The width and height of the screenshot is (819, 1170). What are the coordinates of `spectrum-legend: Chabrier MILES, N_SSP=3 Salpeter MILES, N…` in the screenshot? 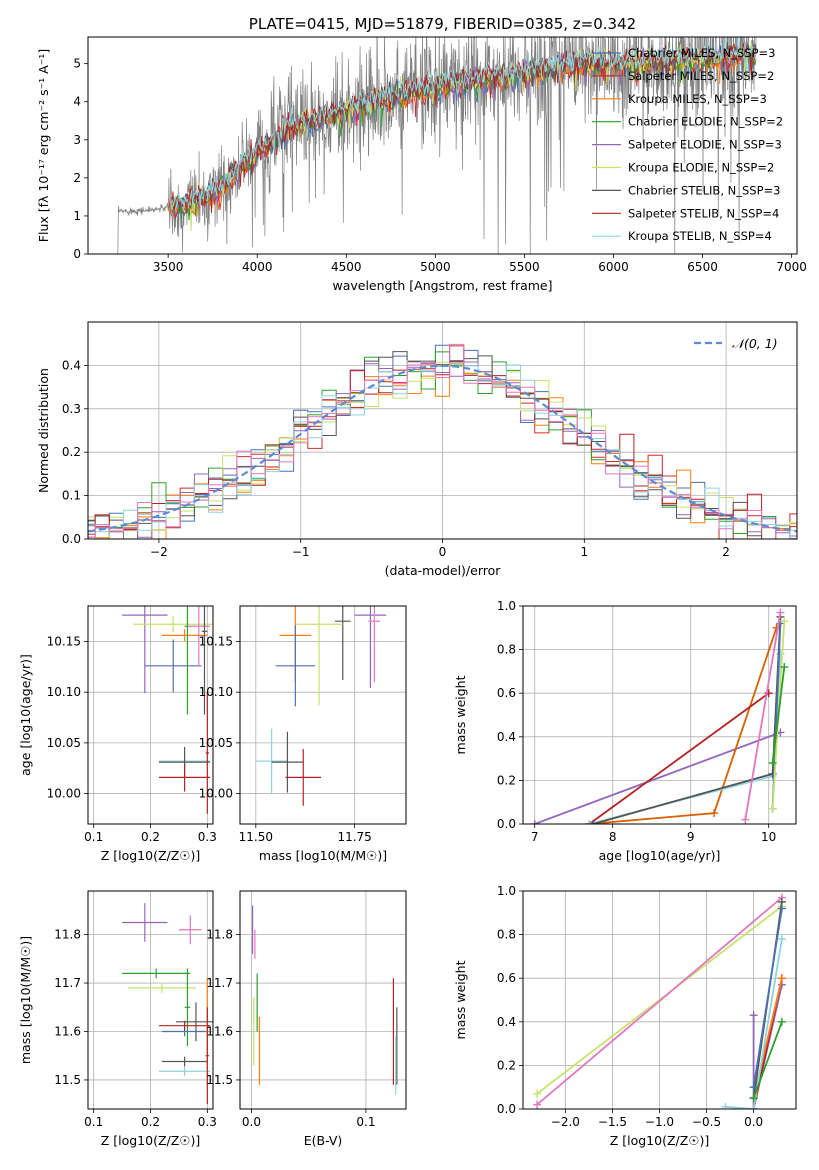 It's located at (687, 144).